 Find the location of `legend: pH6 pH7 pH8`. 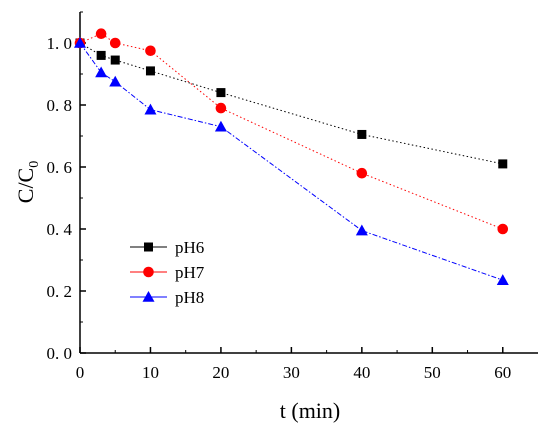

legend: pH6 pH7 pH8 is located at coordinates (167, 272).